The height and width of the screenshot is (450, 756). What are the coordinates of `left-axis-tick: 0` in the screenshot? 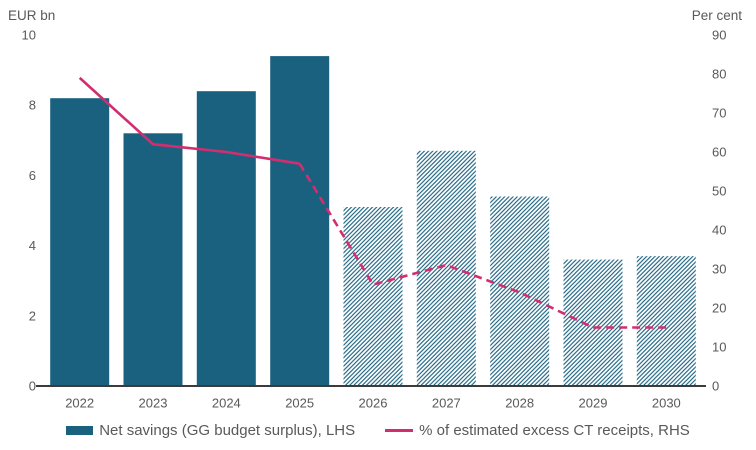 It's located at (32, 386).